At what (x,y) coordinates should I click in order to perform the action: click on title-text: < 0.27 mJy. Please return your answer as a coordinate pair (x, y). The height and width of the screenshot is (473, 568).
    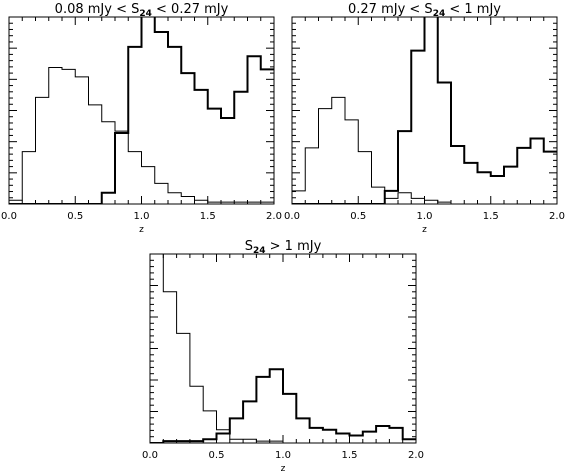
    Looking at the image, I should click on (190, 9).